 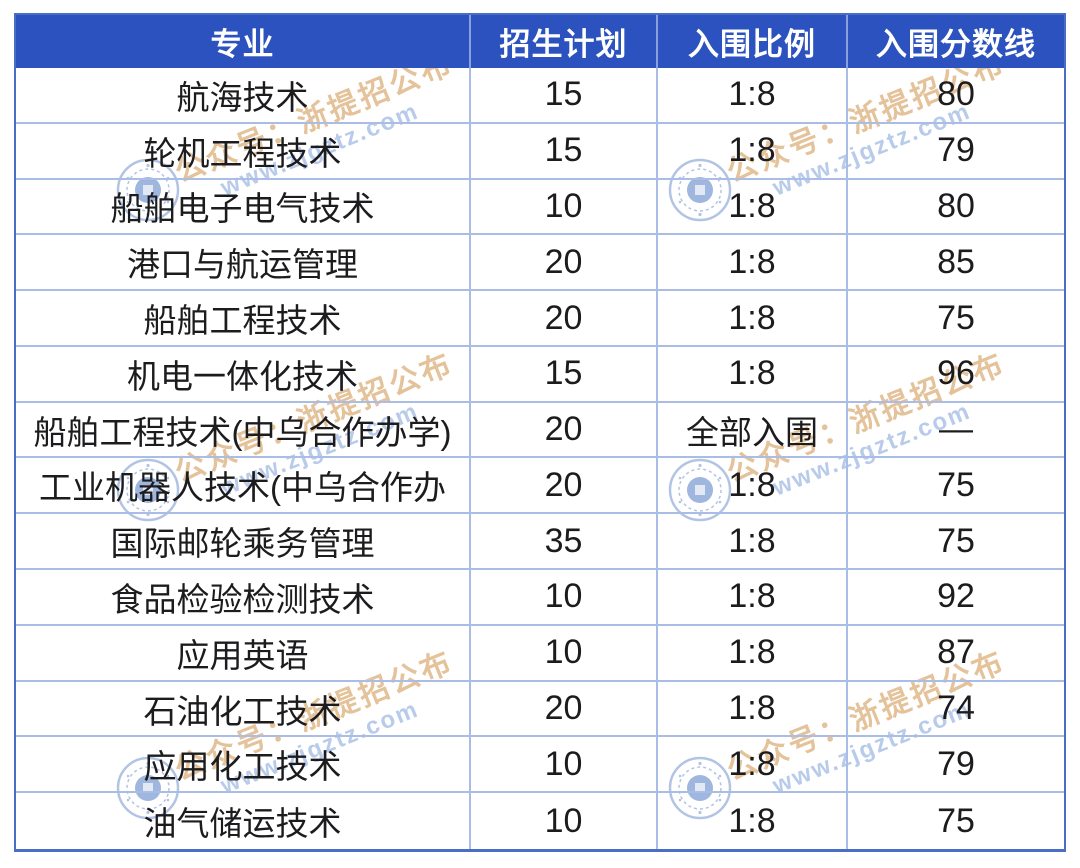 I want to click on cell-plan: 35, so click(x=564, y=542).